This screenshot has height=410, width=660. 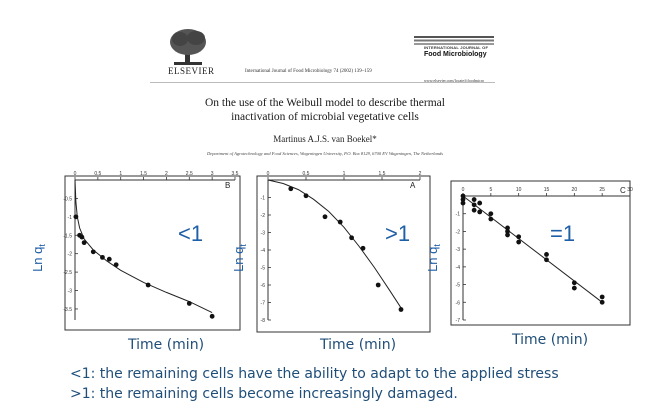 What do you see at coordinates (458, 303) in the screenshot?
I see `y-tick-label: -6` at bounding box center [458, 303].